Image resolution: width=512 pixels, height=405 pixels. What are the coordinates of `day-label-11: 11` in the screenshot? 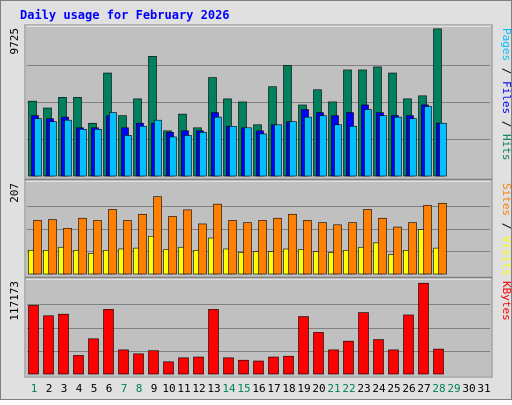 It's located at (183, 388).